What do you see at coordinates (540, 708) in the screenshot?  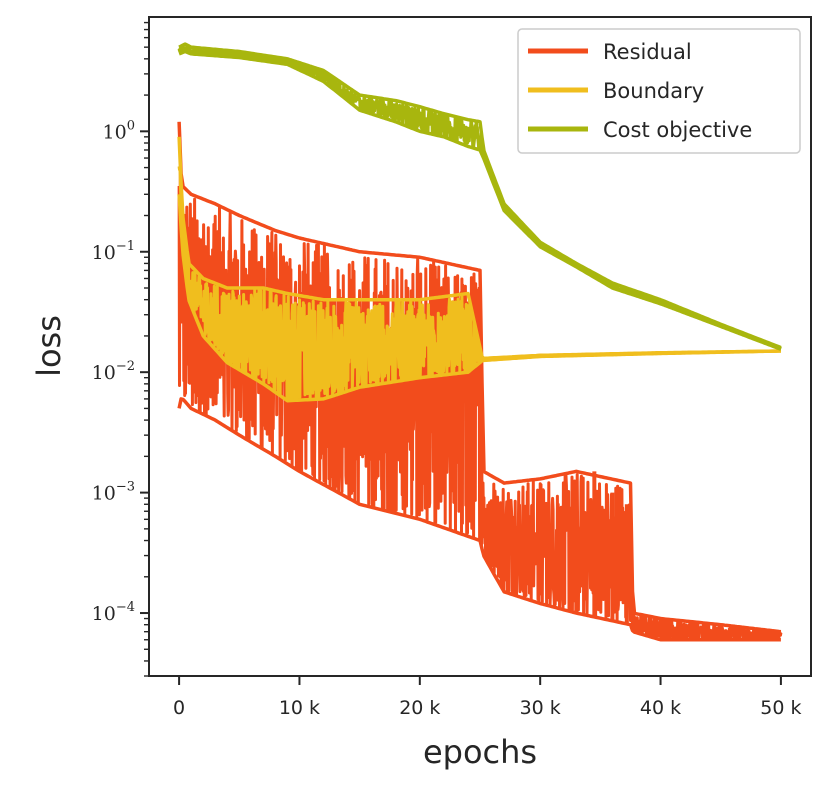 I see `x-tick-label: 30 k` at bounding box center [540, 708].